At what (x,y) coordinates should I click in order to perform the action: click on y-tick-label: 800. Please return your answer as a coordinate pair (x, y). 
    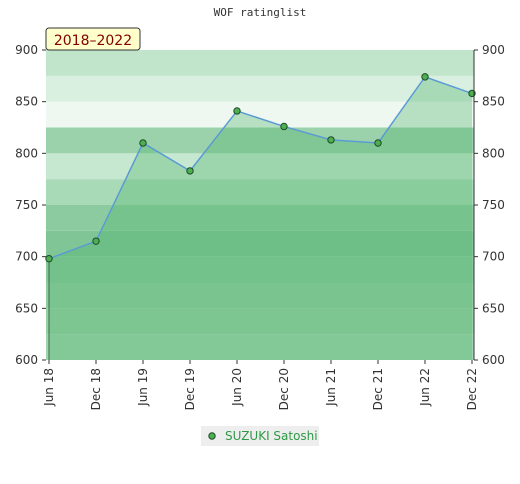
    Looking at the image, I should click on (26, 153).